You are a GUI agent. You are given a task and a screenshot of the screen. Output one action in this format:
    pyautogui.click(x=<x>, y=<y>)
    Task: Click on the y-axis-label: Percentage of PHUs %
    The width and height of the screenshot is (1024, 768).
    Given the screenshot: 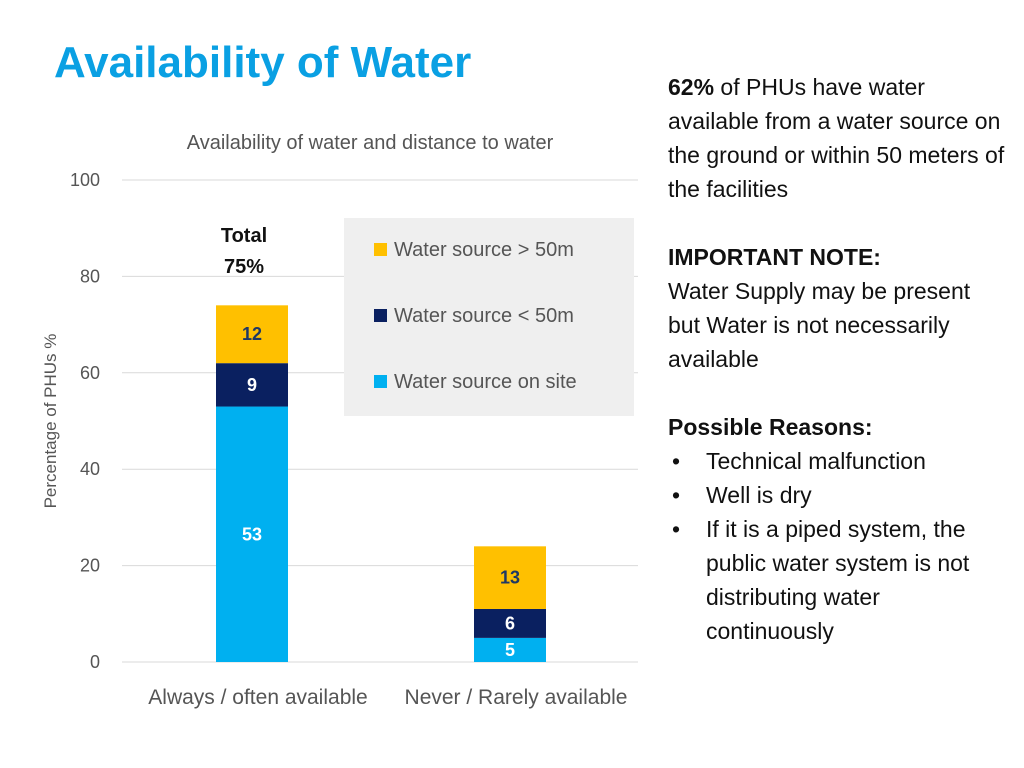 What is the action you would take?
    pyautogui.click(x=50, y=421)
    